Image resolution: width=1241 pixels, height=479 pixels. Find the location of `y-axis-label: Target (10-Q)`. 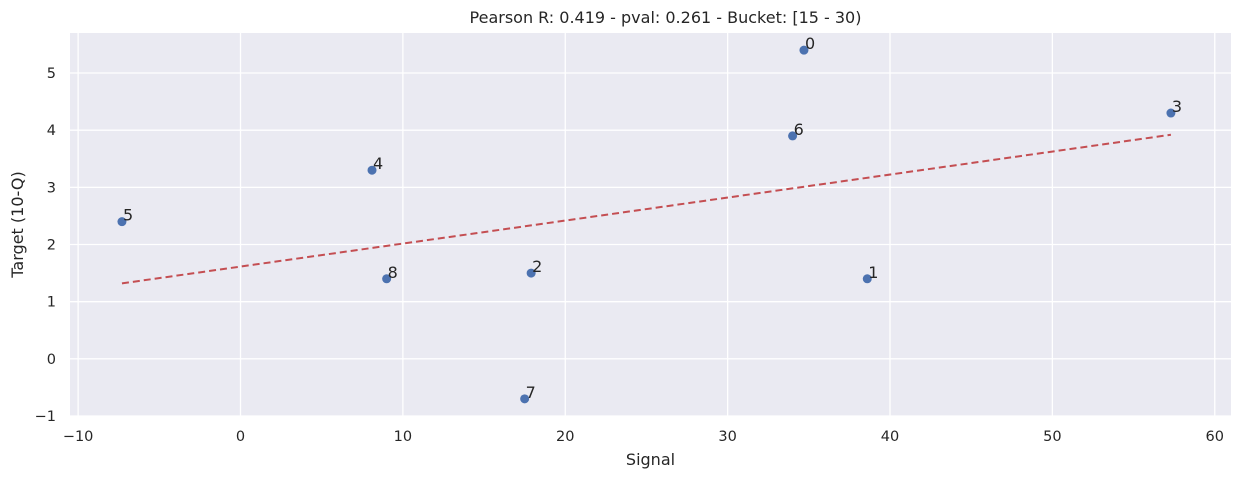

y-axis-label: Target (10-Q) is located at coordinates (17, 224).